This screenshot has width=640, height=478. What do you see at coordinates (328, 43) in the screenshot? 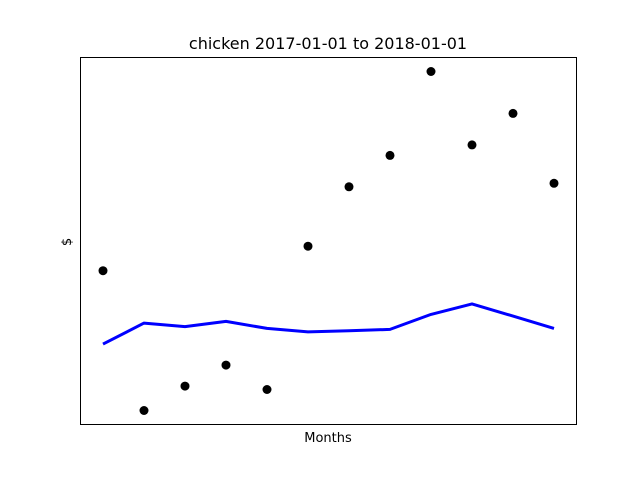
I see `chart-title: chicken 2017-01-01 to 2018-01-01` at bounding box center [328, 43].